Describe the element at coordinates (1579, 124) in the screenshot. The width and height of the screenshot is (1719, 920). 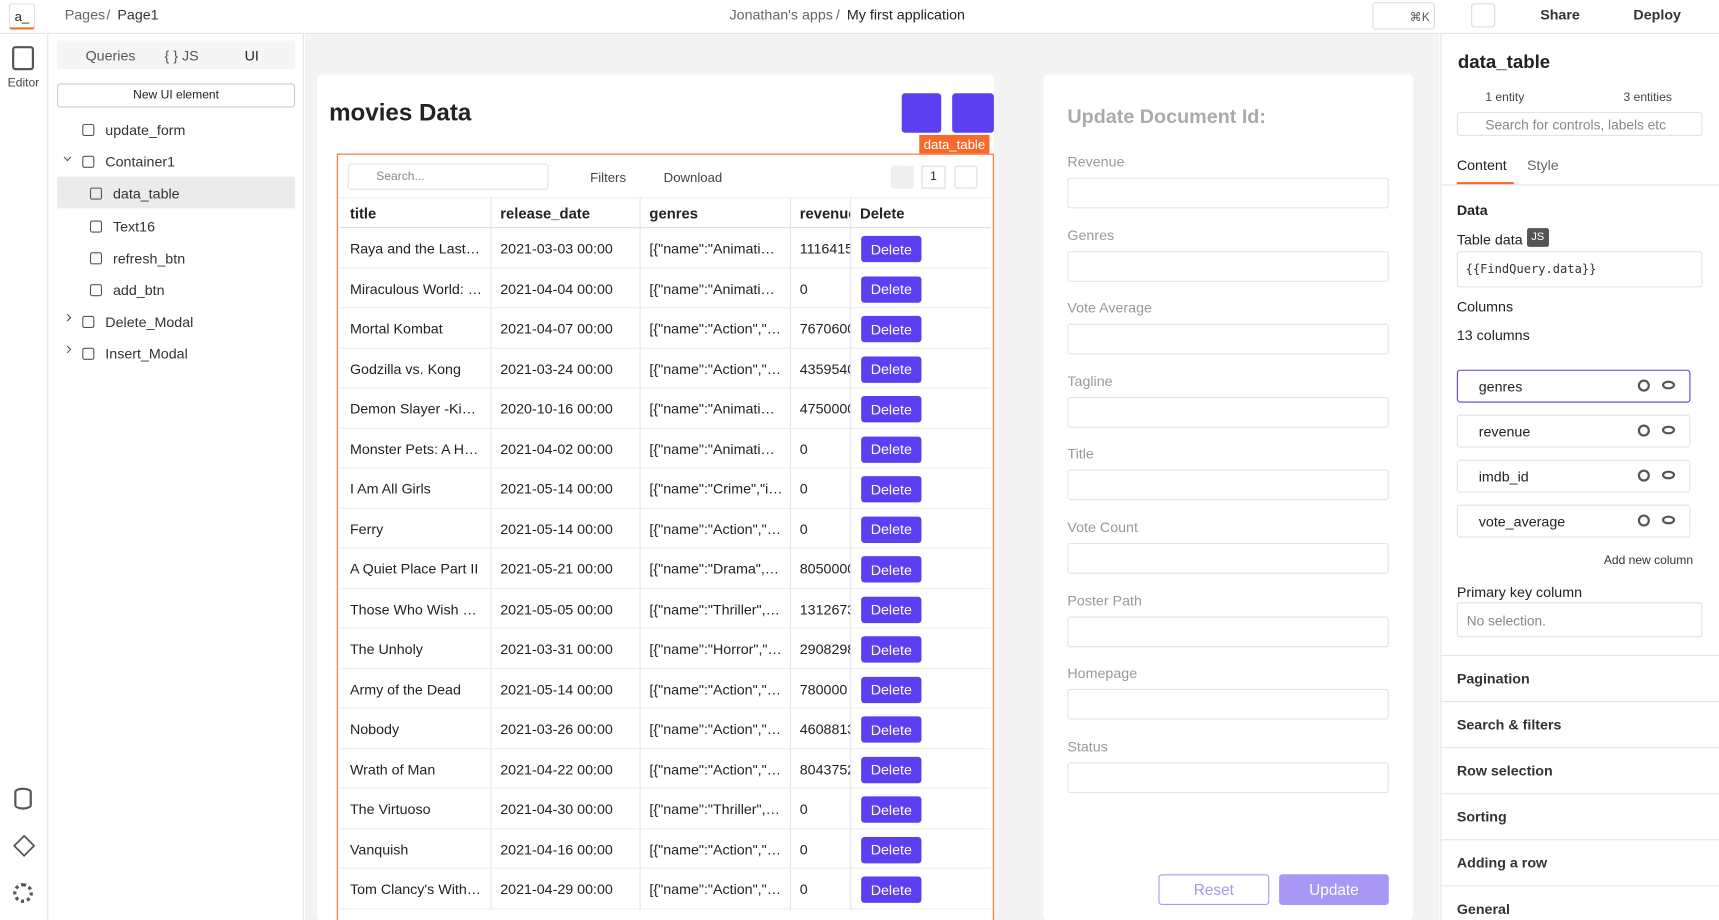
I see `props-search: Search for controls, labels etc` at that location.